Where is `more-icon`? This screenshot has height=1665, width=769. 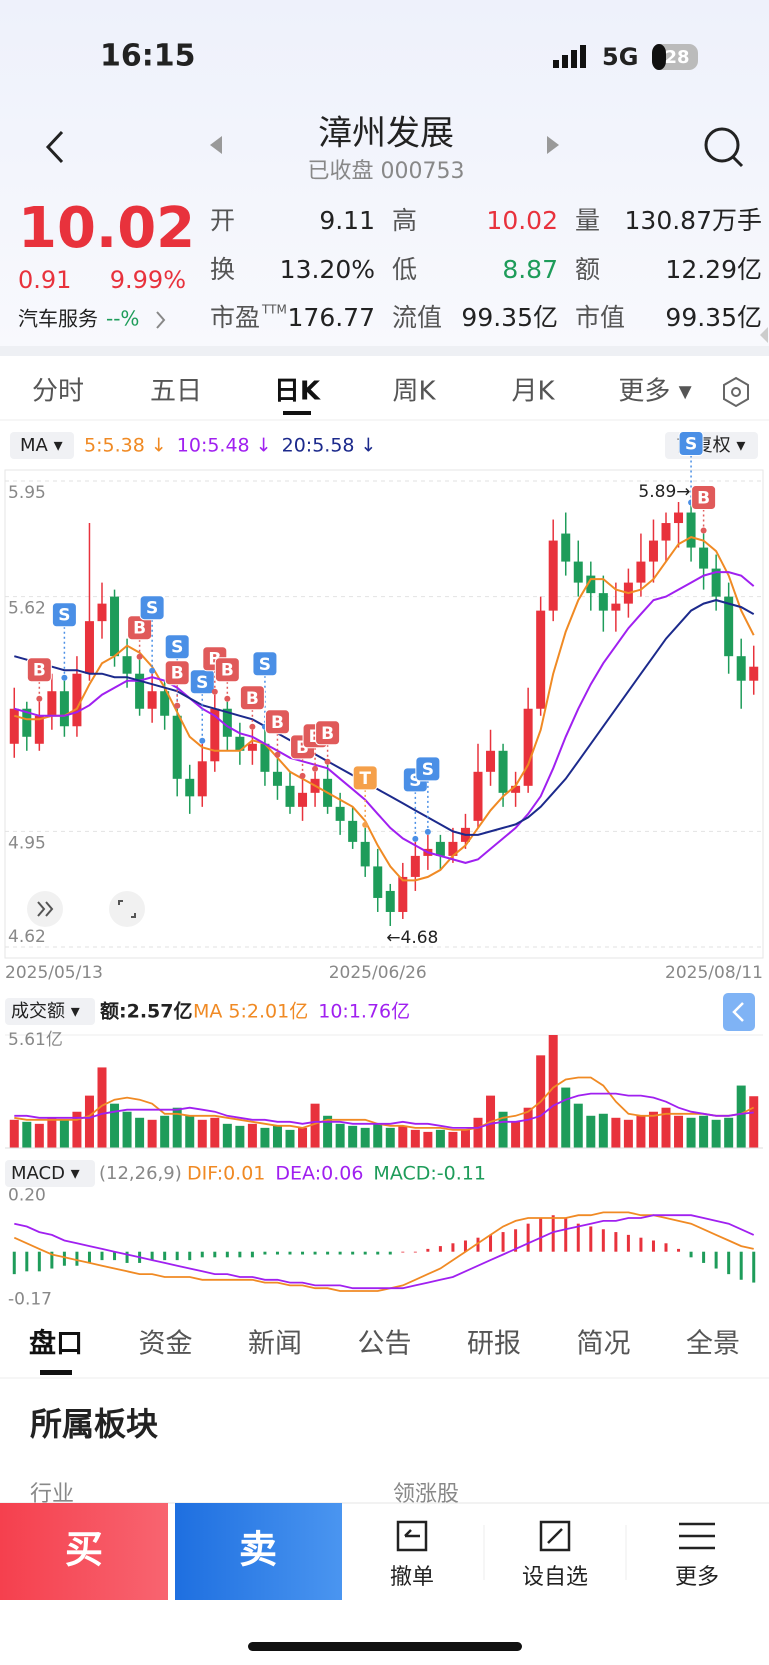 more-icon is located at coordinates (697, 1536).